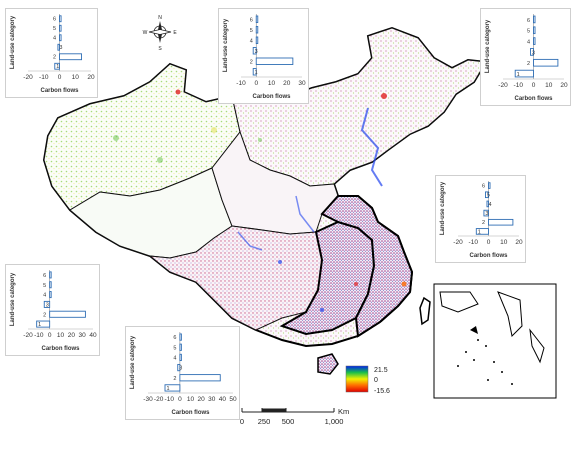 This screenshot has width=574, height=450. Describe the element at coordinates (376, 380) in the screenshot. I see `legend-mid-label: 0` at that location.